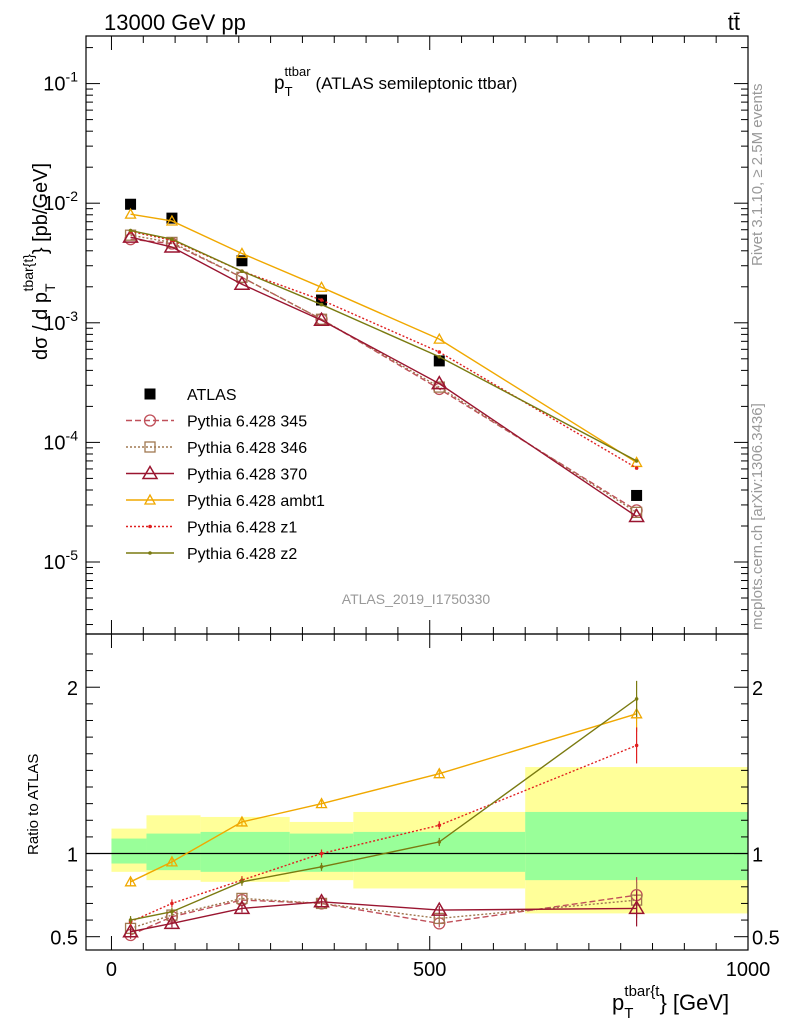 This screenshot has height=1024, width=786. What do you see at coordinates (72, 856) in the screenshot?
I see `ratio-y-tick-label-left: 1` at bounding box center [72, 856].